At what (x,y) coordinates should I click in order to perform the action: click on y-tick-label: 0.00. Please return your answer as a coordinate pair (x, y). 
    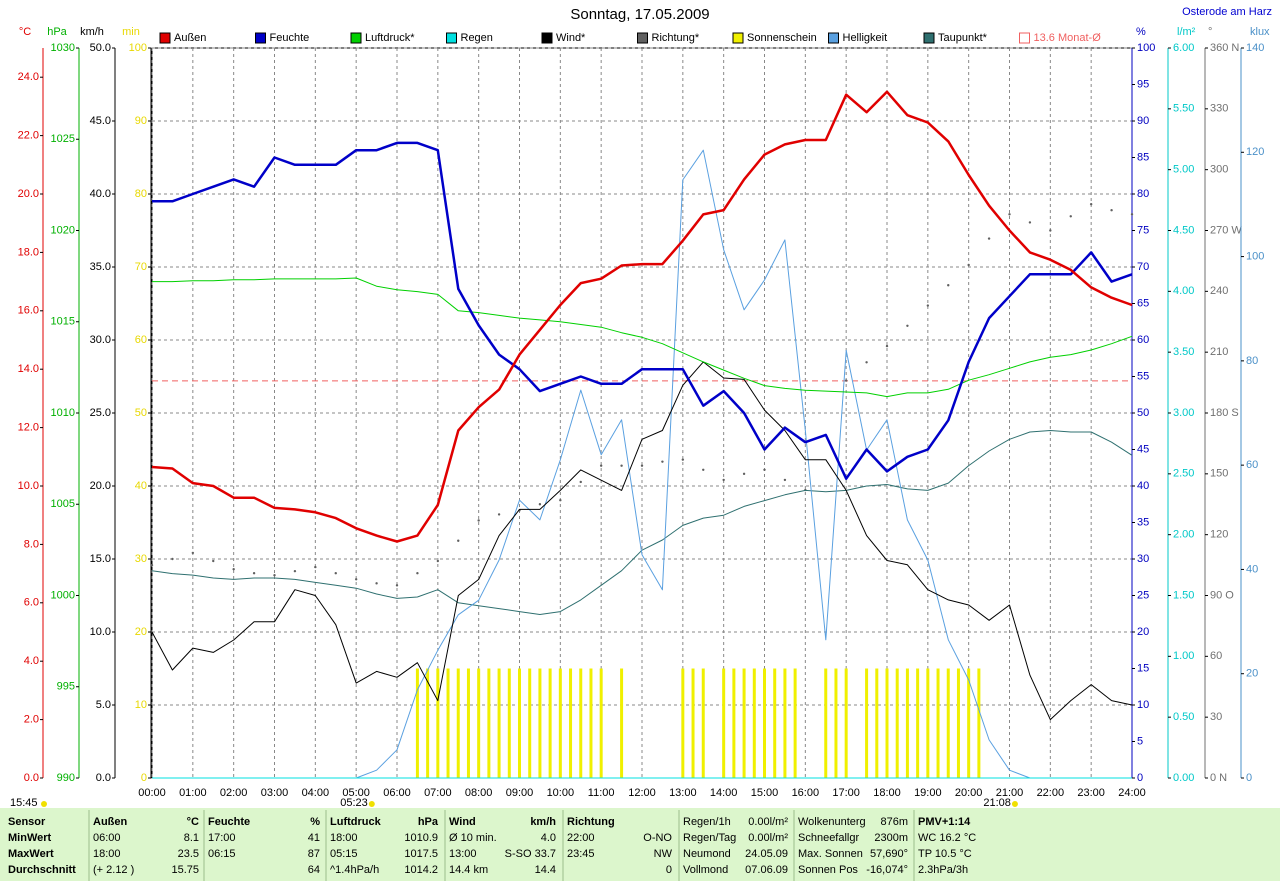
    Looking at the image, I should click on (1183, 778).